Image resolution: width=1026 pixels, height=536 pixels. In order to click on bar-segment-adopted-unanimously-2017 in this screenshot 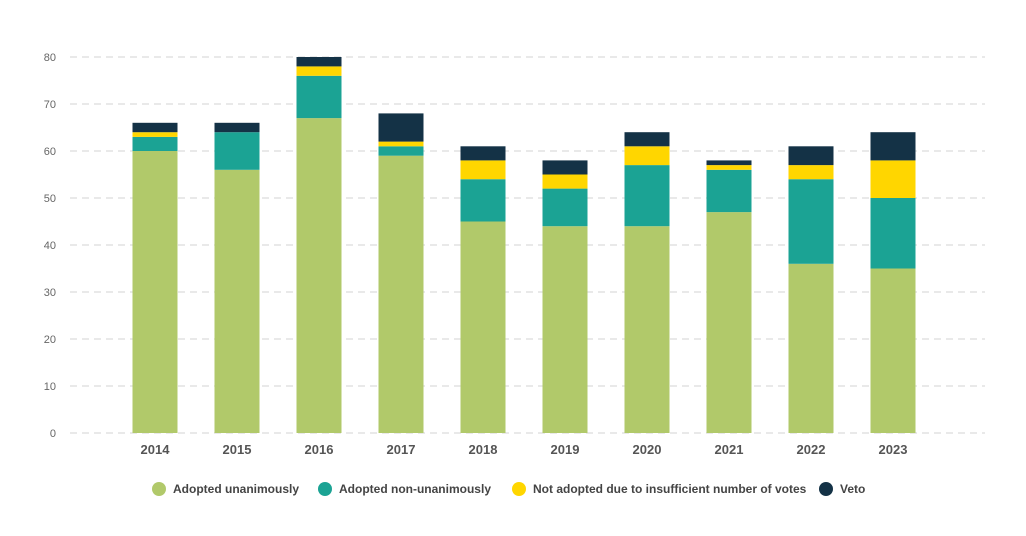, I will do `click(401, 294)`.